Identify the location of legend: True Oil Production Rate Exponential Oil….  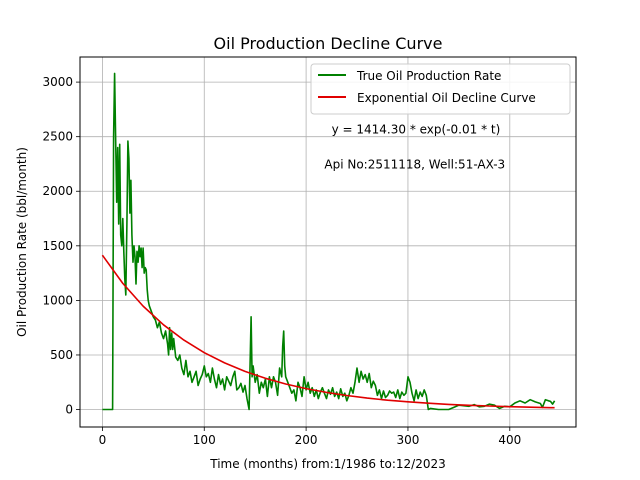
(440, 89).